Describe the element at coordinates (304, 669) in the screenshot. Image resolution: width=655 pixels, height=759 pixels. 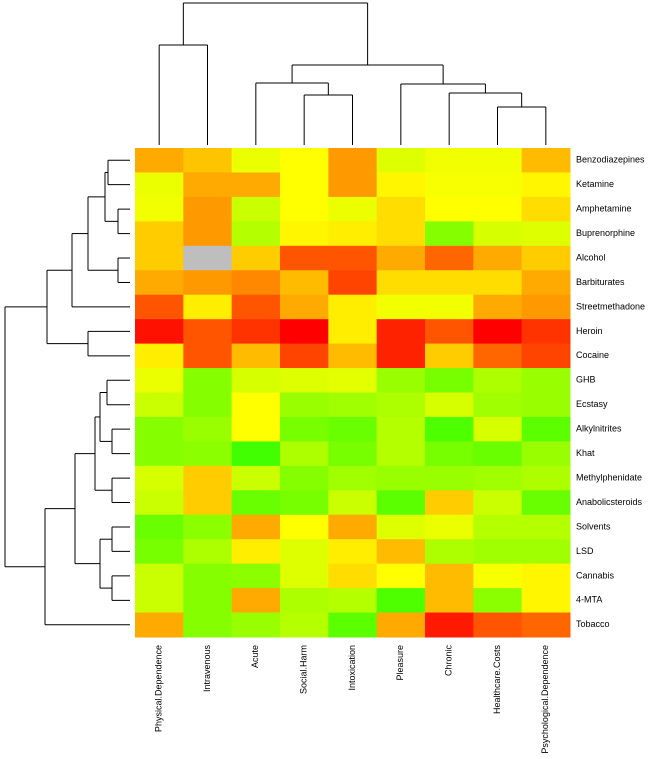
I see `column-label: Social.Harm` at that location.